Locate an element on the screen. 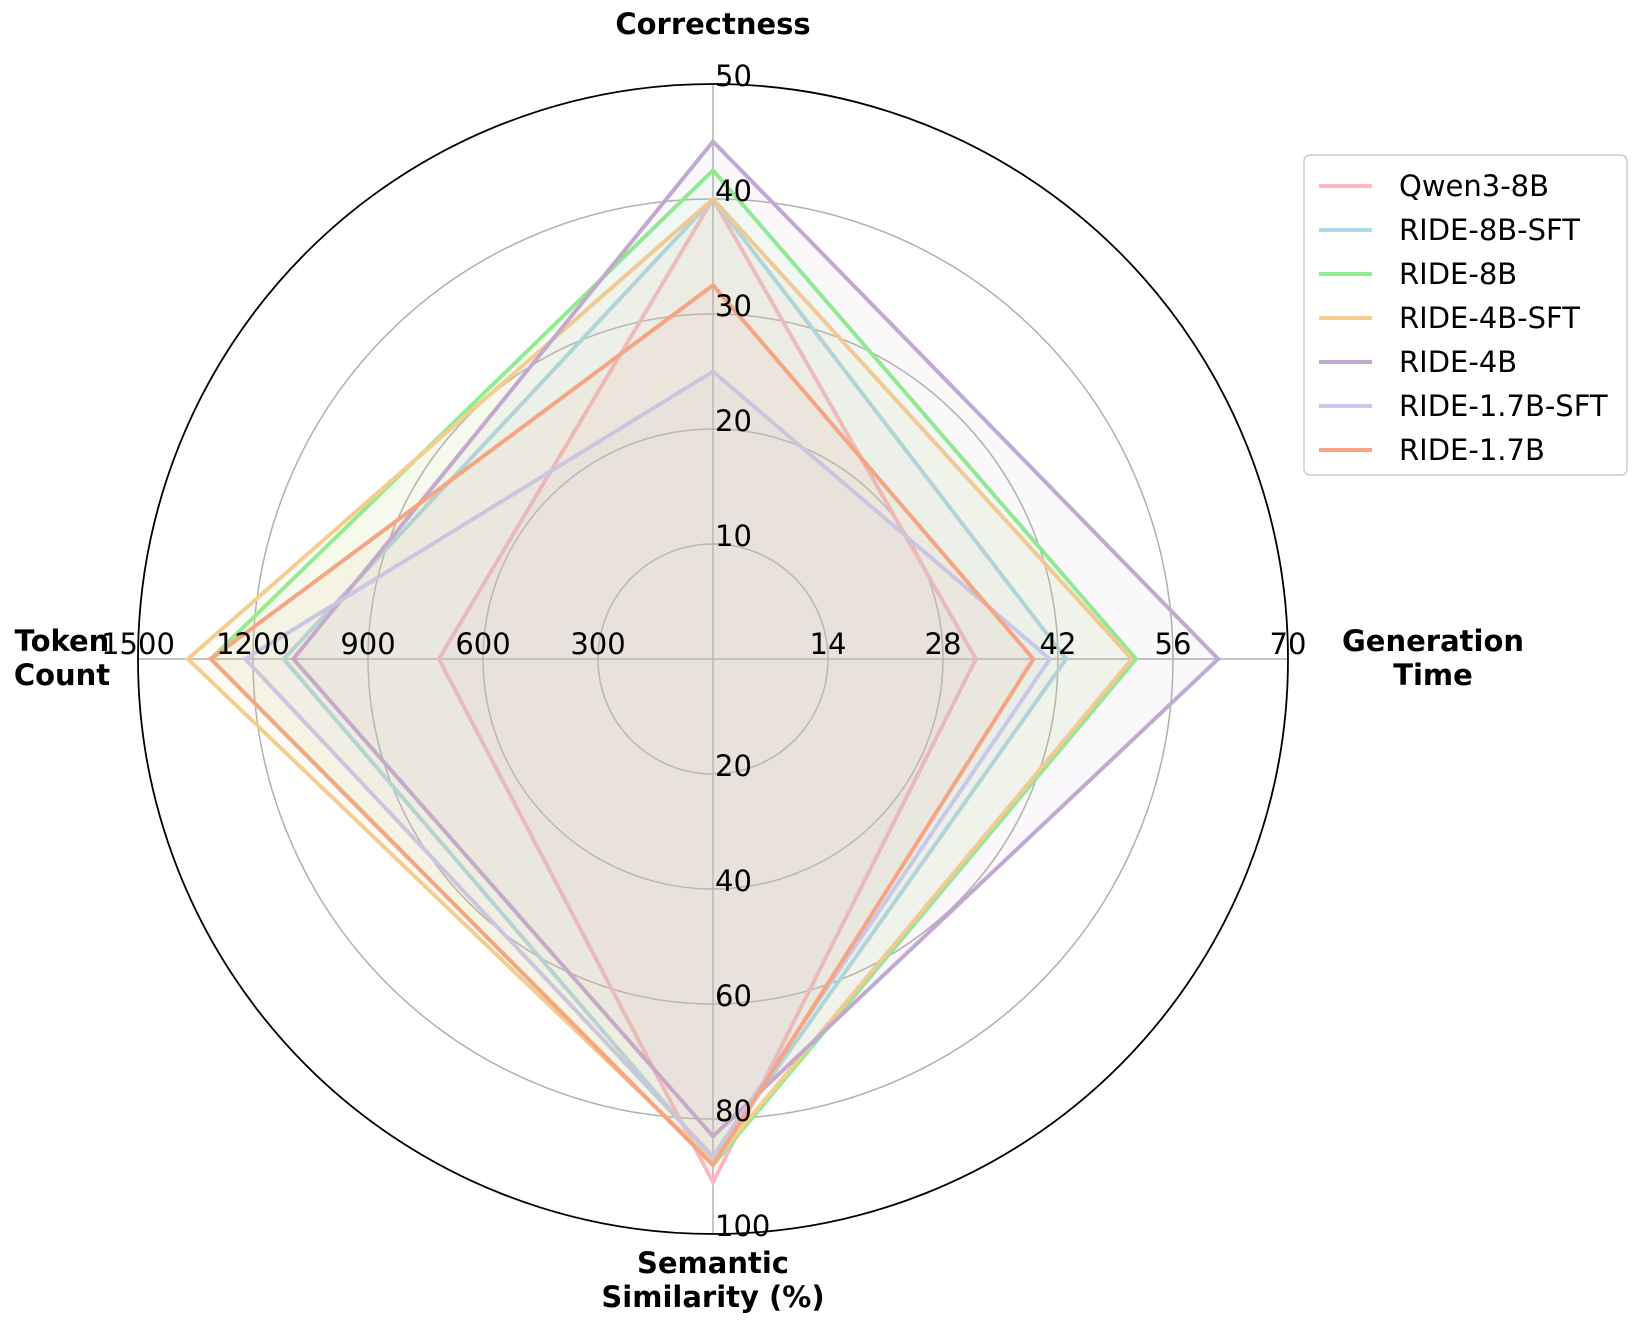 The width and height of the screenshot is (1640, 1326). tick-semantic_similarity-0: 20 is located at coordinates (733, 766).